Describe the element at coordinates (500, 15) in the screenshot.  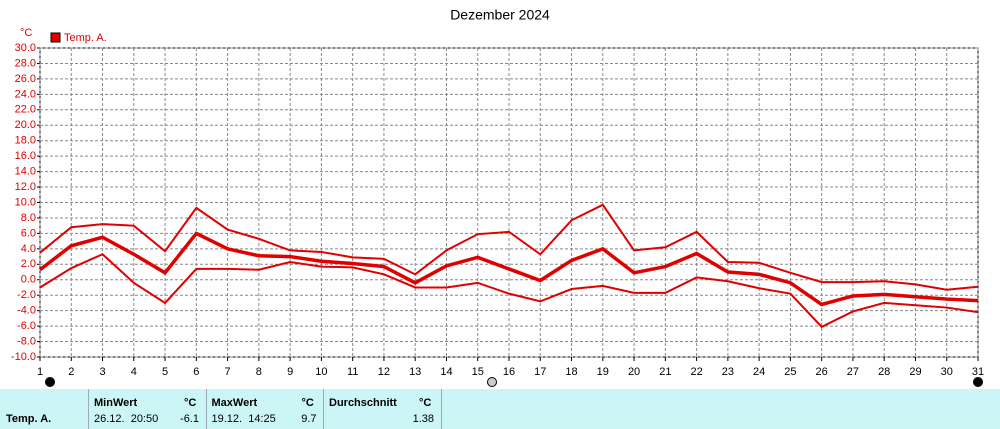
I see `chart-title: Dezember 2024` at that location.